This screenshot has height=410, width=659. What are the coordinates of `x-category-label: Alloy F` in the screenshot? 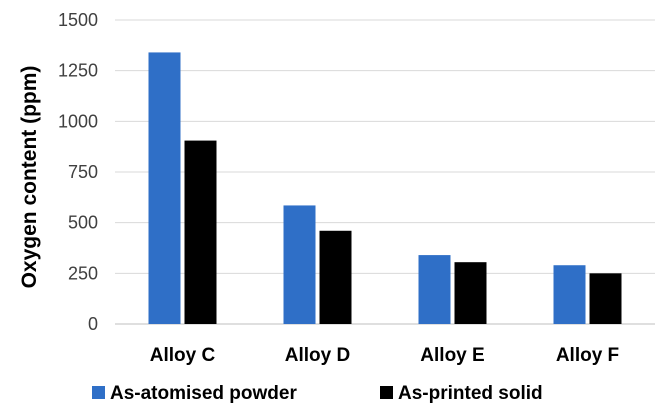 It's located at (587, 355).